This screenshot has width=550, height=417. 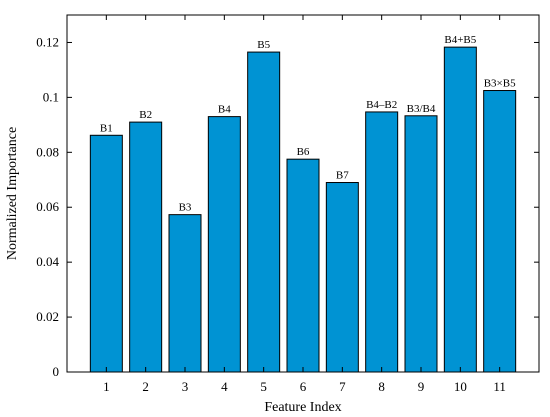 I want to click on y-tick-label: 0.12, so click(x=47, y=41).